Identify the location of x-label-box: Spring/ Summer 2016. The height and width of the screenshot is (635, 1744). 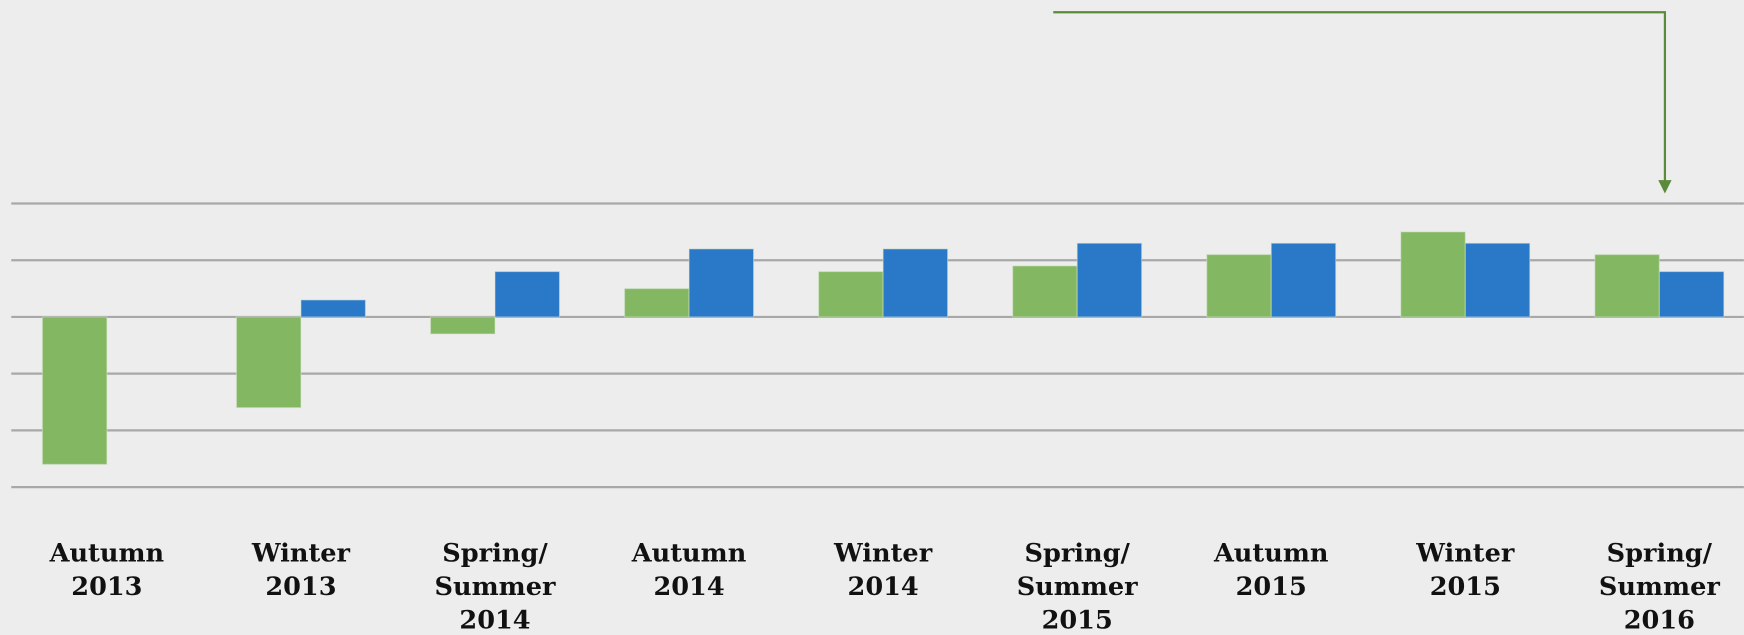
(1659, 586).